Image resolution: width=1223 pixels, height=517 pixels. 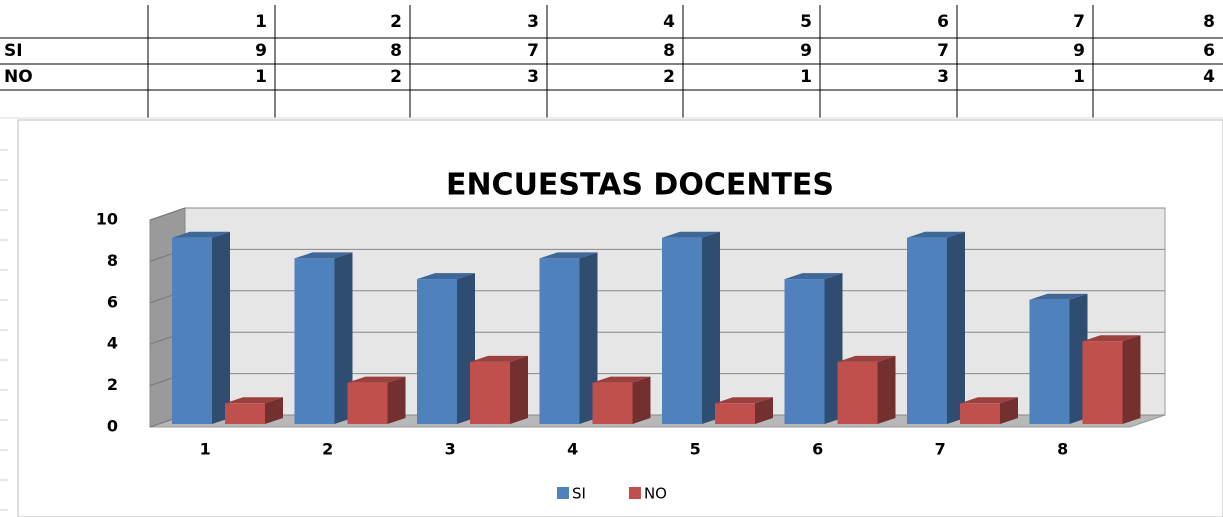 What do you see at coordinates (112, 384) in the screenshot?
I see `y-tick-label: 2` at bounding box center [112, 384].